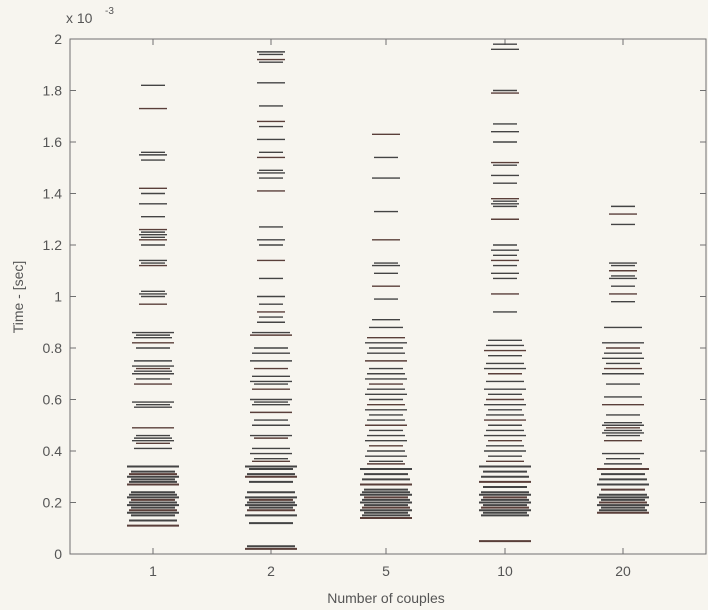 The height and width of the screenshot is (610, 708). What do you see at coordinates (53, 194) in the screenshot?
I see `y-tick-label: 1.4` at bounding box center [53, 194].